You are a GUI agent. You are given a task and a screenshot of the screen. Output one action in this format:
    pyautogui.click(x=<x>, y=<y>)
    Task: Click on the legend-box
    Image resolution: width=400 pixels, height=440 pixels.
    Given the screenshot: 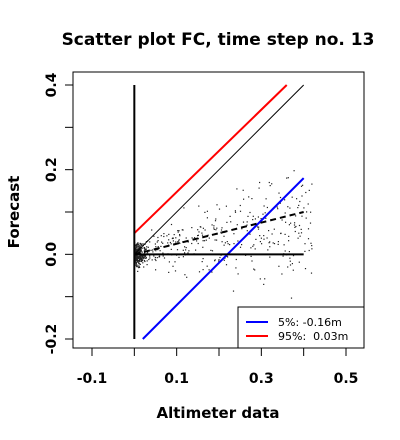 What is the action you would take?
    pyautogui.click(x=301, y=327)
    